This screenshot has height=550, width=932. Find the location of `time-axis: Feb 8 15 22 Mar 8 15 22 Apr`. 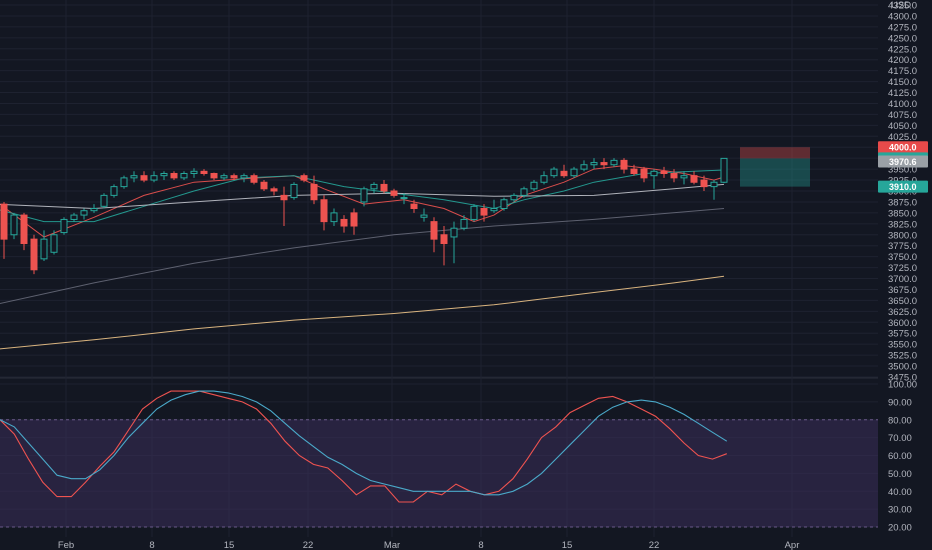

time-axis: Feb 8 15 22 Mar 8 15 22 Apr is located at coordinates (429, 545).